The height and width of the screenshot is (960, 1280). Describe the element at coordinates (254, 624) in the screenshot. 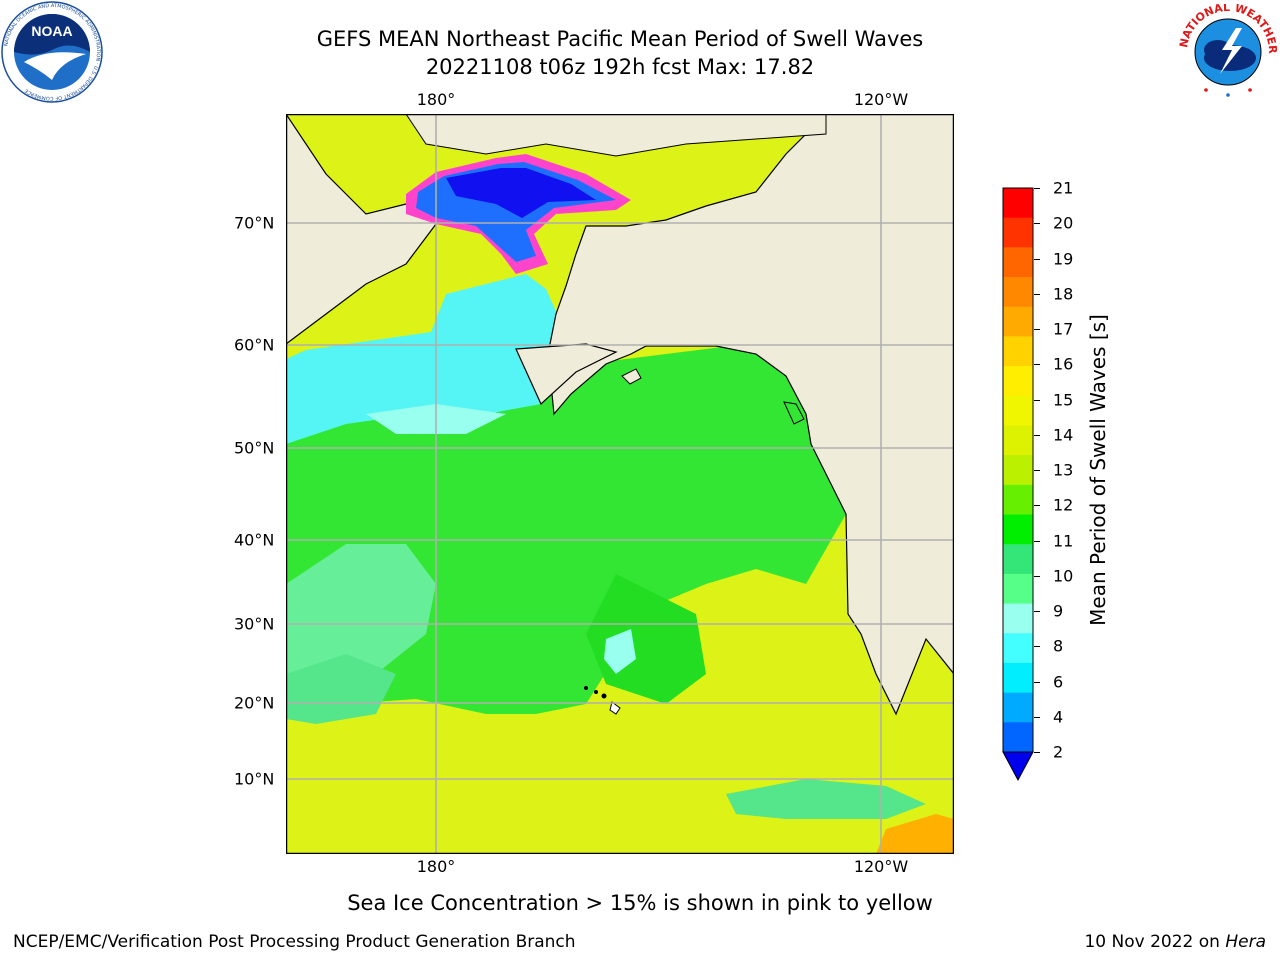

I see `lat-label-30n: 30°N` at that location.